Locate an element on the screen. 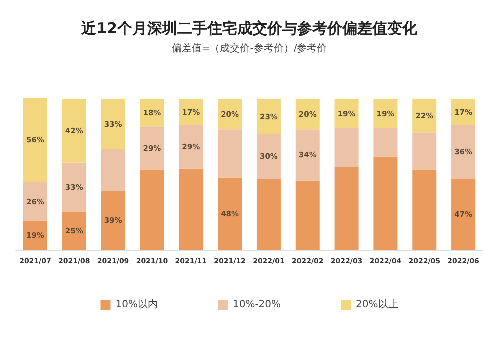 Image resolution: width=499 pixels, height=363 pixels. chart-subtitle: 偏差值=（成交价-参考价）/参考价 is located at coordinates (250, 48).